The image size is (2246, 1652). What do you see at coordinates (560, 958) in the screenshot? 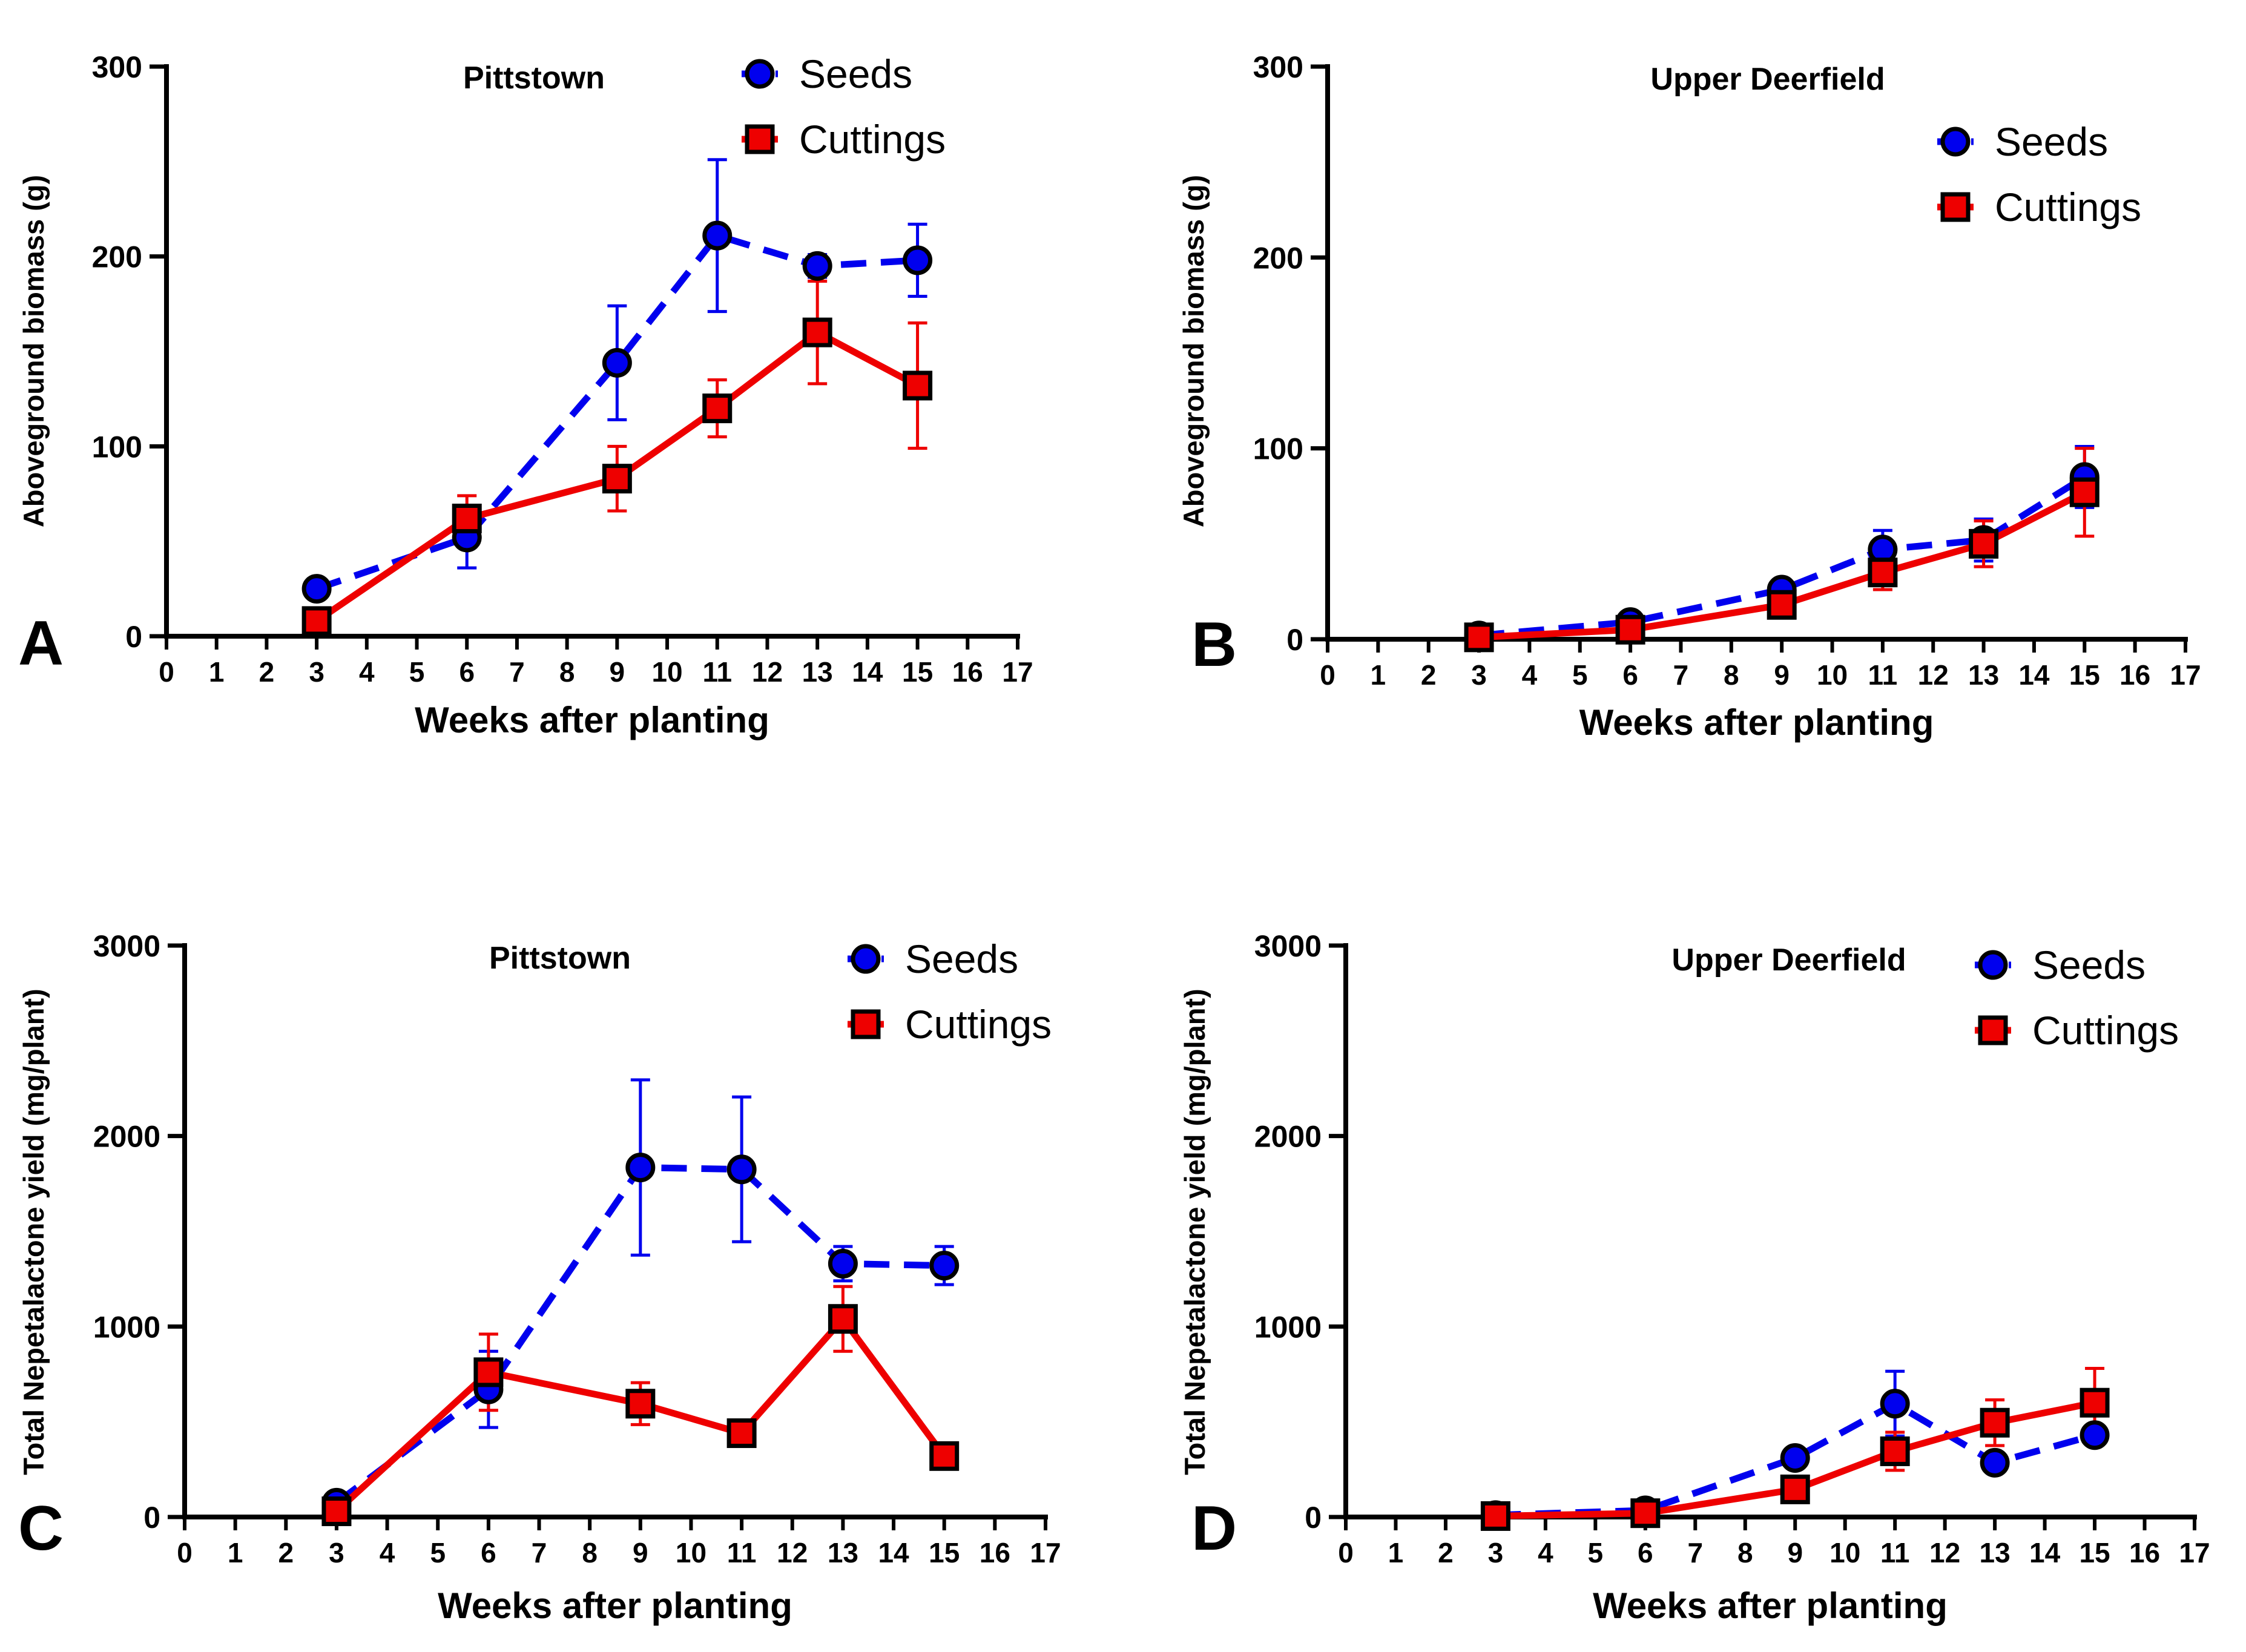
I see `panel-title: Pittstown` at bounding box center [560, 958].